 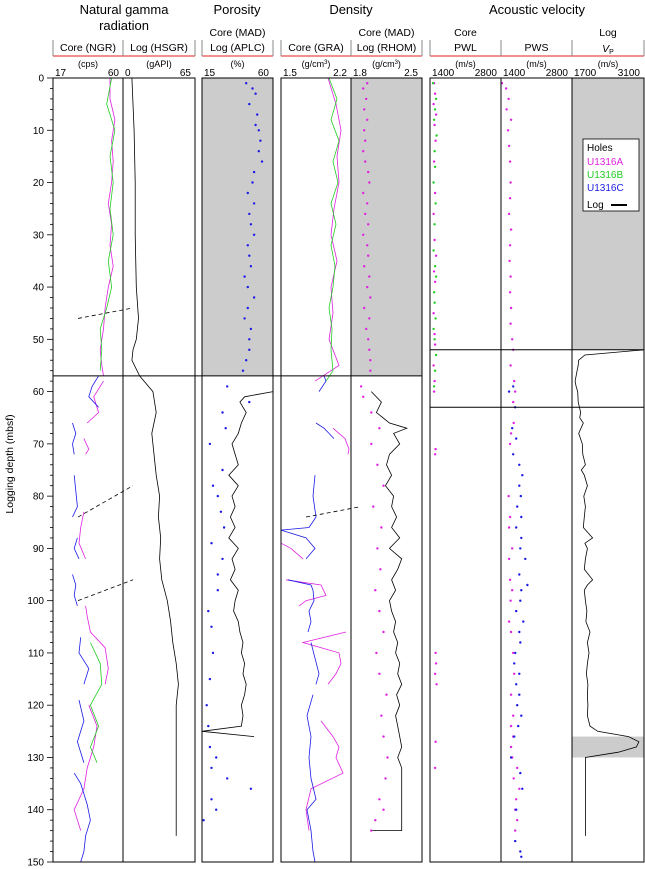 What do you see at coordinates (465, 64) in the screenshot?
I see `panel-unit: (m/s)` at bounding box center [465, 64].